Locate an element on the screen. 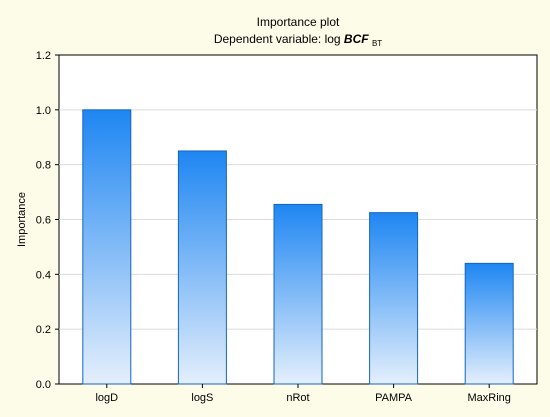 The width and height of the screenshot is (550, 417). bar-pampa is located at coordinates (394, 298).